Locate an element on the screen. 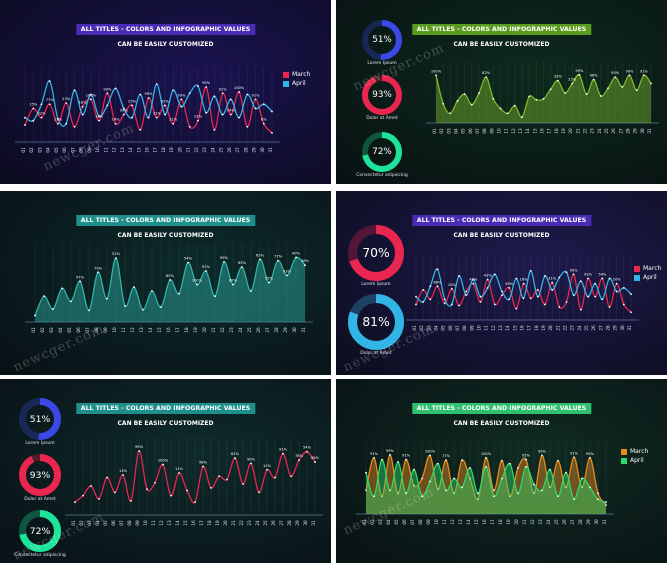 Image resolution: width=667 pixels, height=563 pixels. donut-value: 72% is located at coordinates (382, 152).